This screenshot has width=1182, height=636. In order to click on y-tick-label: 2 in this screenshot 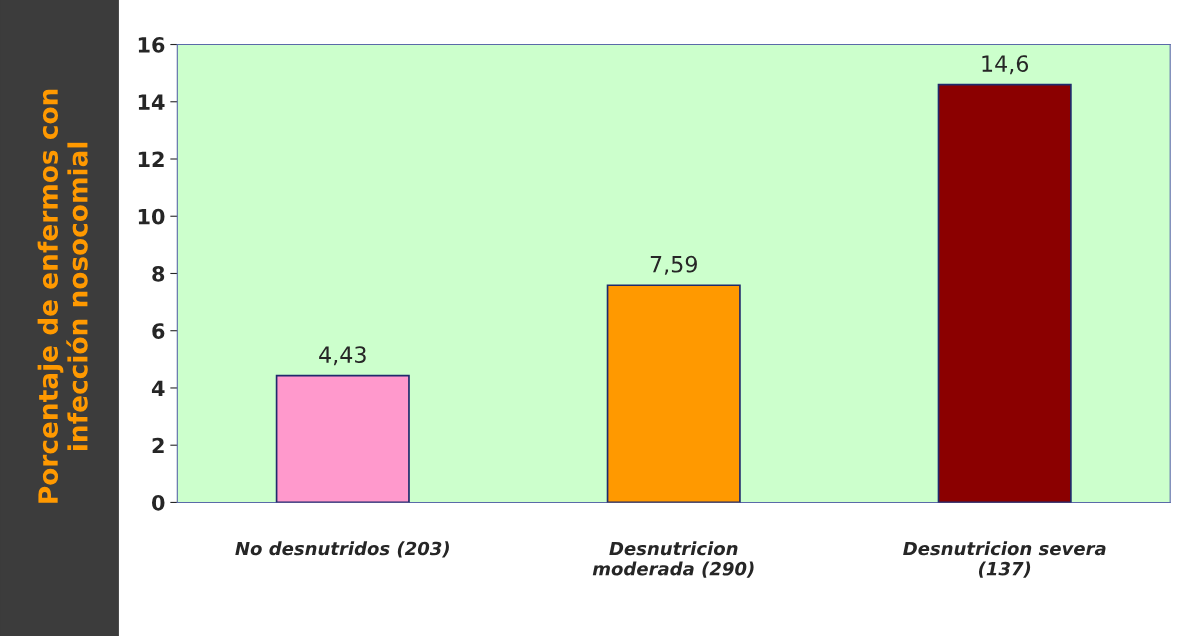, I will do `click(158, 445)`.